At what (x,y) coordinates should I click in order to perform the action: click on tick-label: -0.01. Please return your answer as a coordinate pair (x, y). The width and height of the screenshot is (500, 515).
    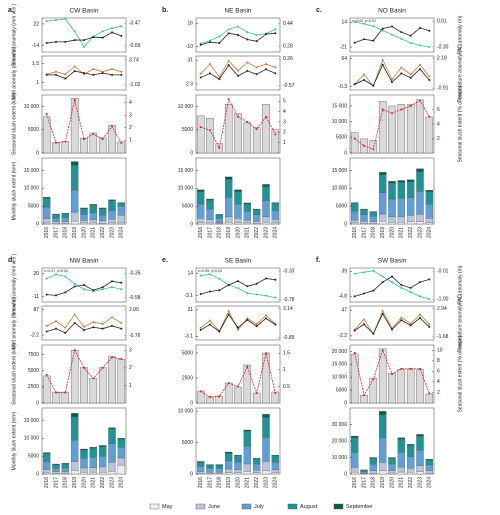
    Looking at the image, I should click on (443, 271).